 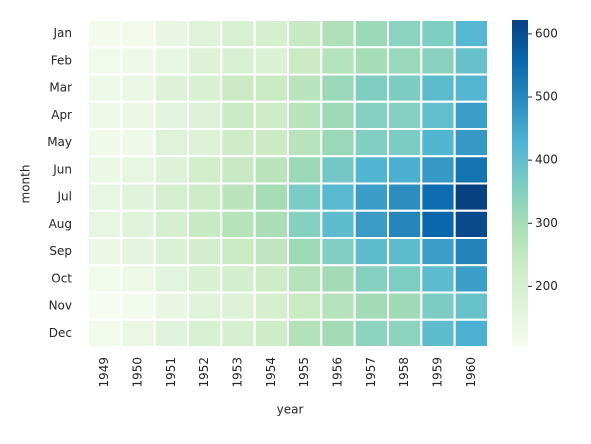 What do you see at coordinates (471, 372) in the screenshot?
I see `x-tick-label: 1960` at bounding box center [471, 372].